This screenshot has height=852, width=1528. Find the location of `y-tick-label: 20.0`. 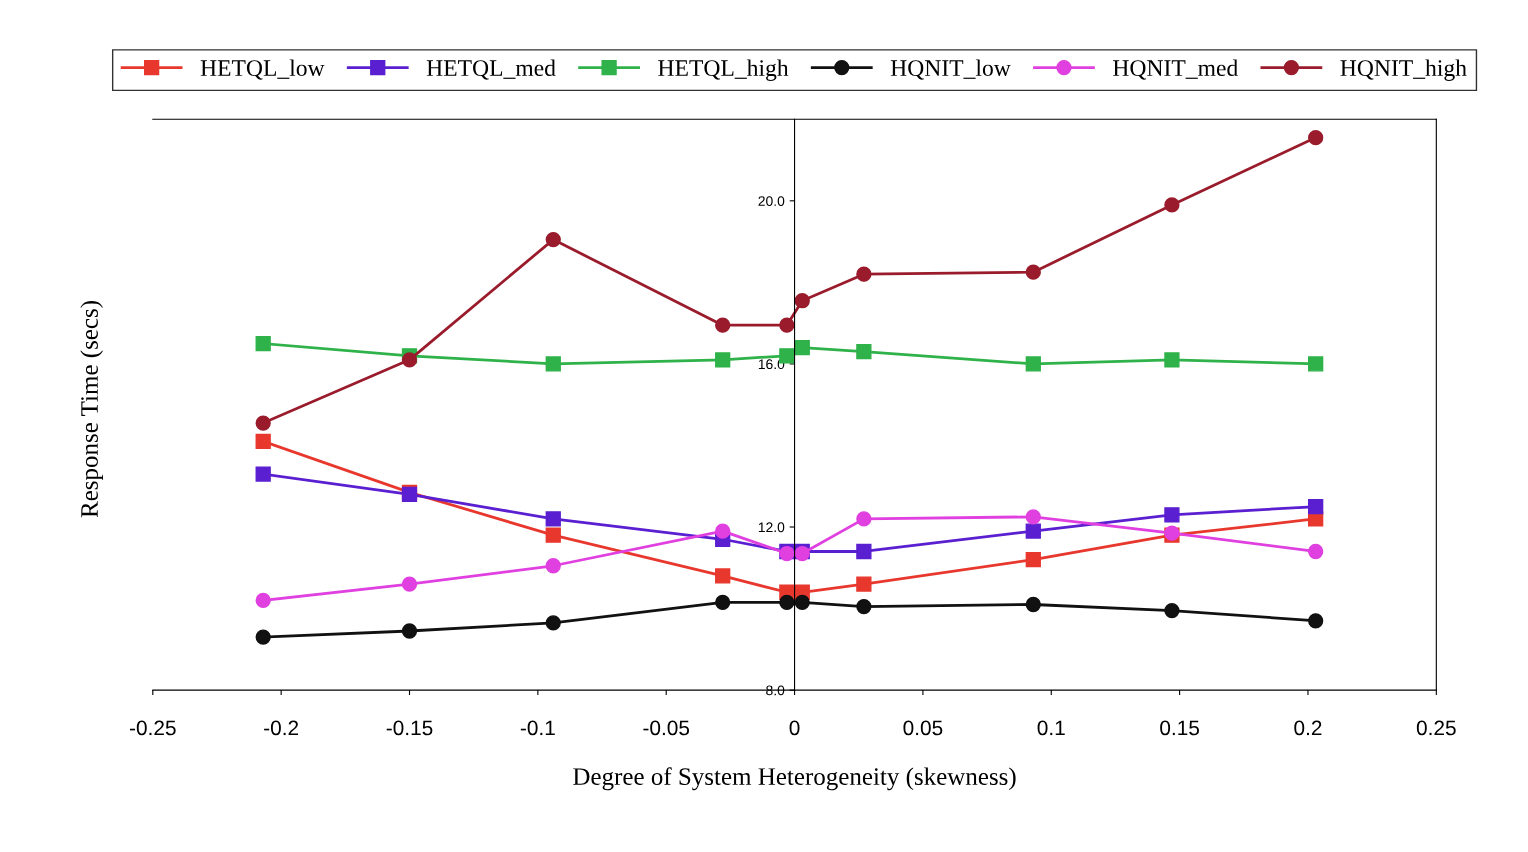

y-tick-label: 20.0 is located at coordinates (771, 201).